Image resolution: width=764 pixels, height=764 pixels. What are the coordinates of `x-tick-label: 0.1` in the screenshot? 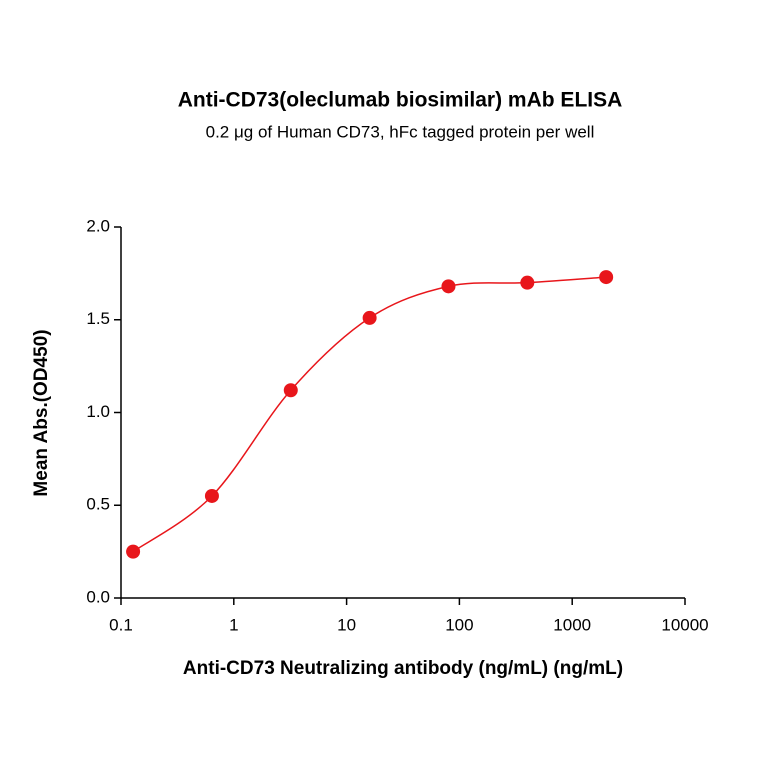 It's located at (121, 624).